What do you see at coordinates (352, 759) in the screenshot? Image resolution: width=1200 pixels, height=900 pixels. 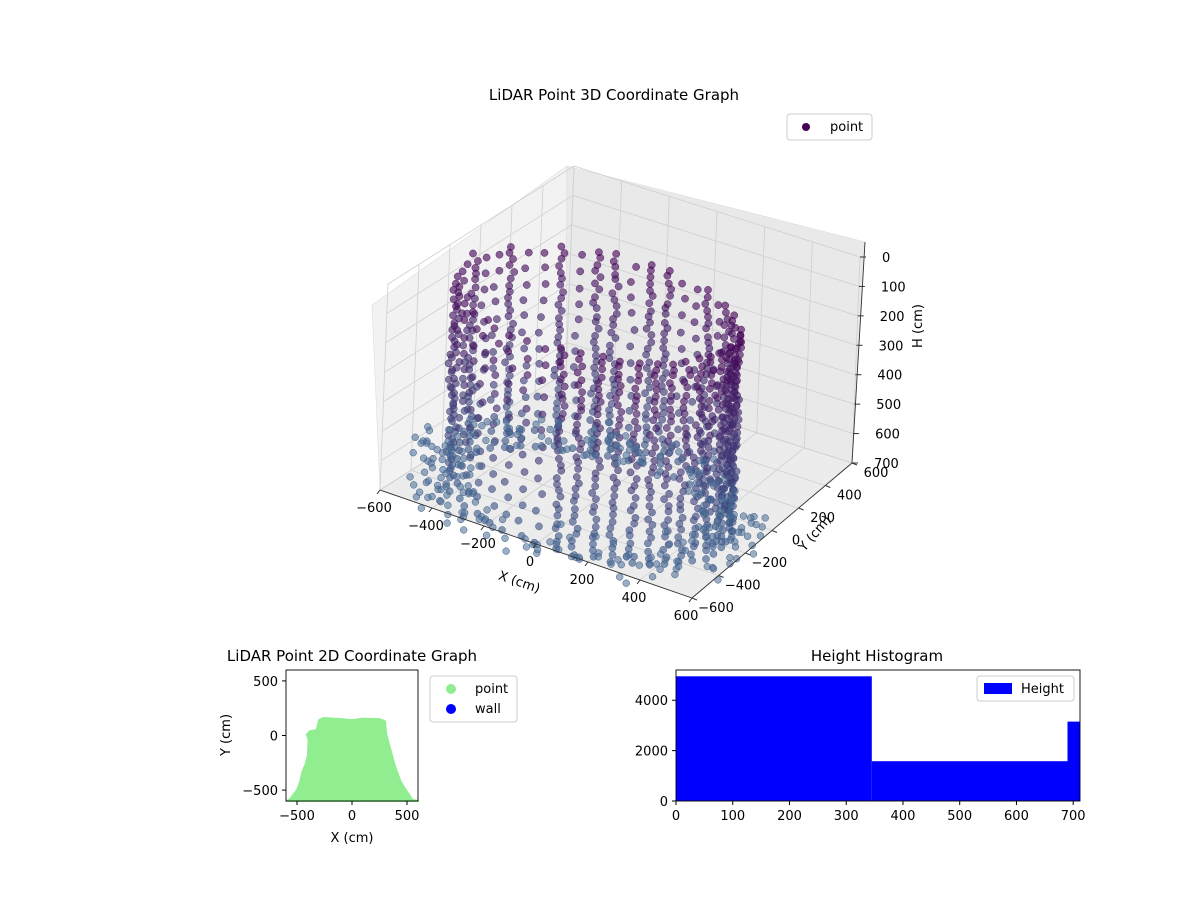 I see `footprint-layer` at bounding box center [352, 759].